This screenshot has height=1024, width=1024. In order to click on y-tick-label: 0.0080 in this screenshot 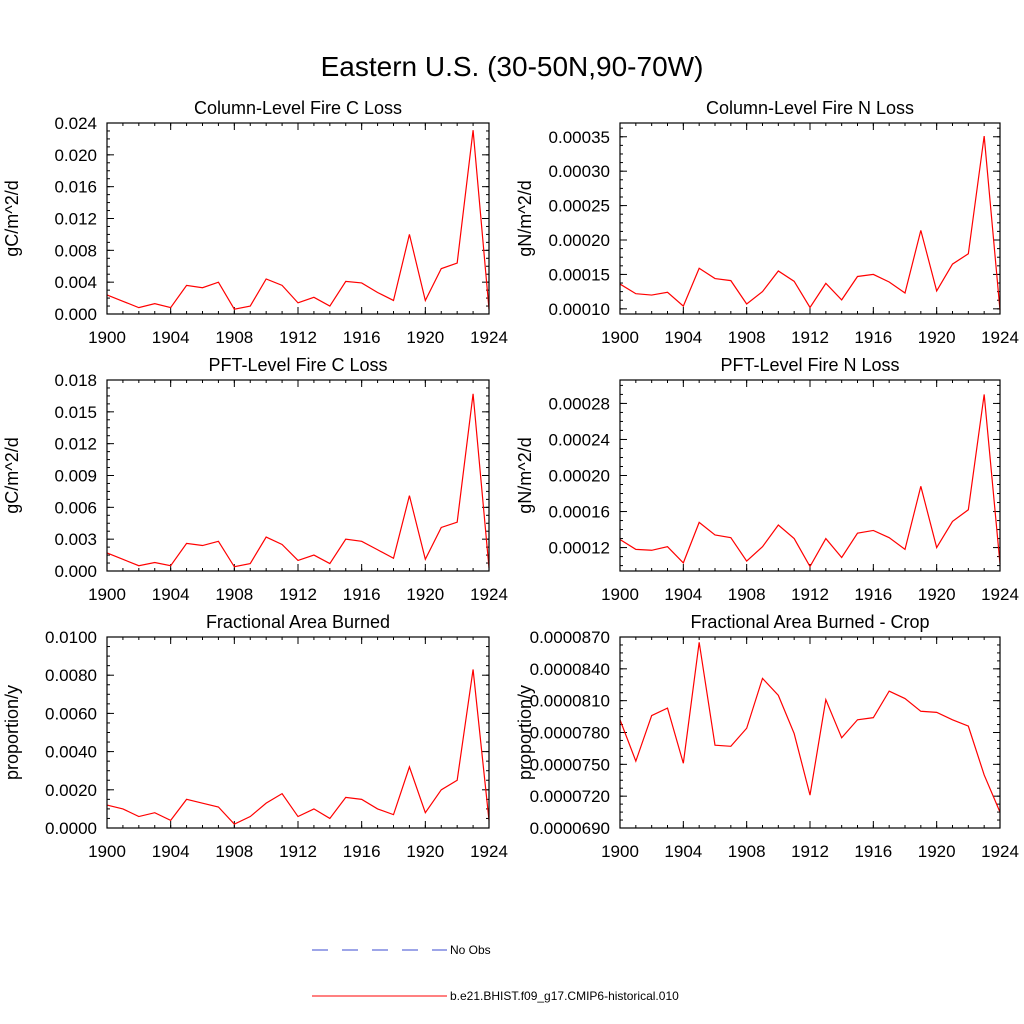, I will do `click(71, 675)`.